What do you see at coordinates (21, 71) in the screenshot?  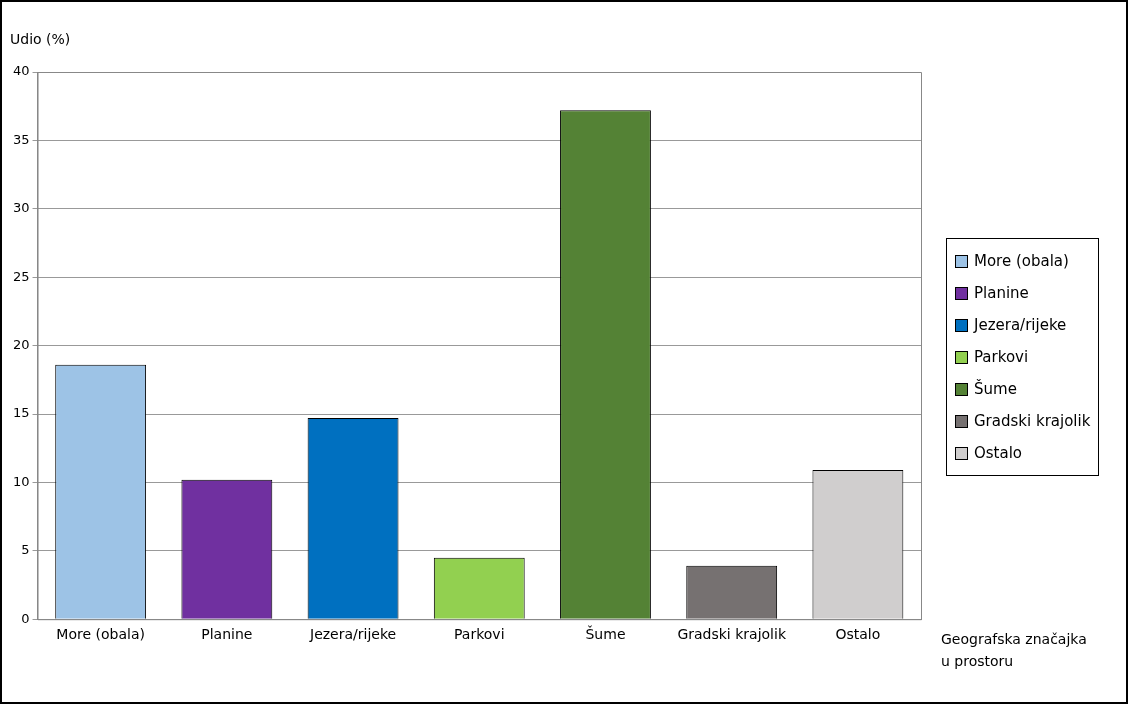 I see `y-tick-label: 40` at bounding box center [21, 71].